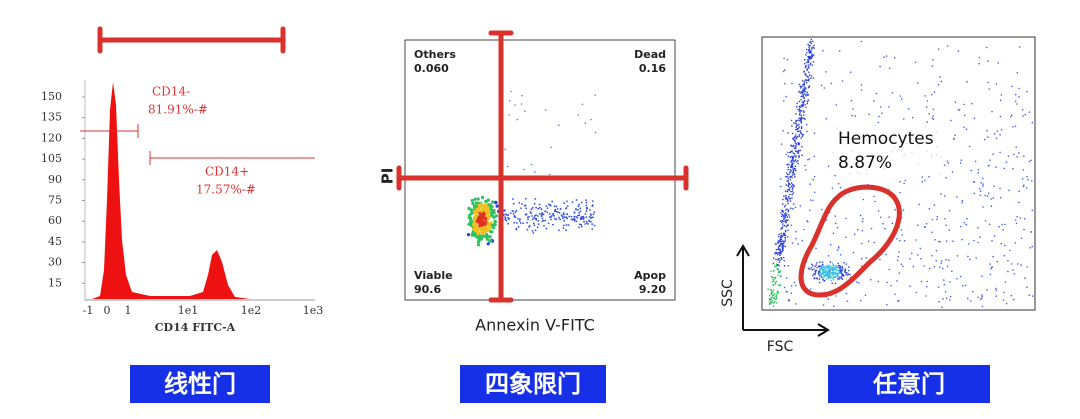  Describe the element at coordinates (533, 384) in the screenshot. I see `caption: 四象限门` at that location.